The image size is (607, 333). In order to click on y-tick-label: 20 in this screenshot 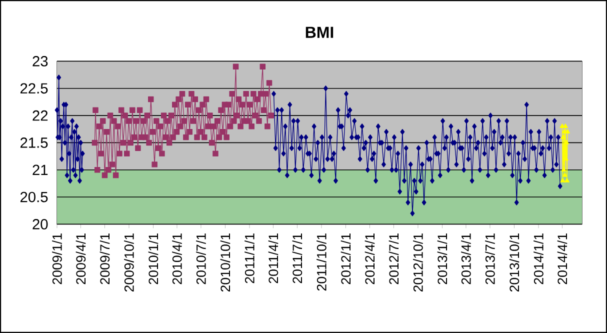, I will do `click(40, 224)`.